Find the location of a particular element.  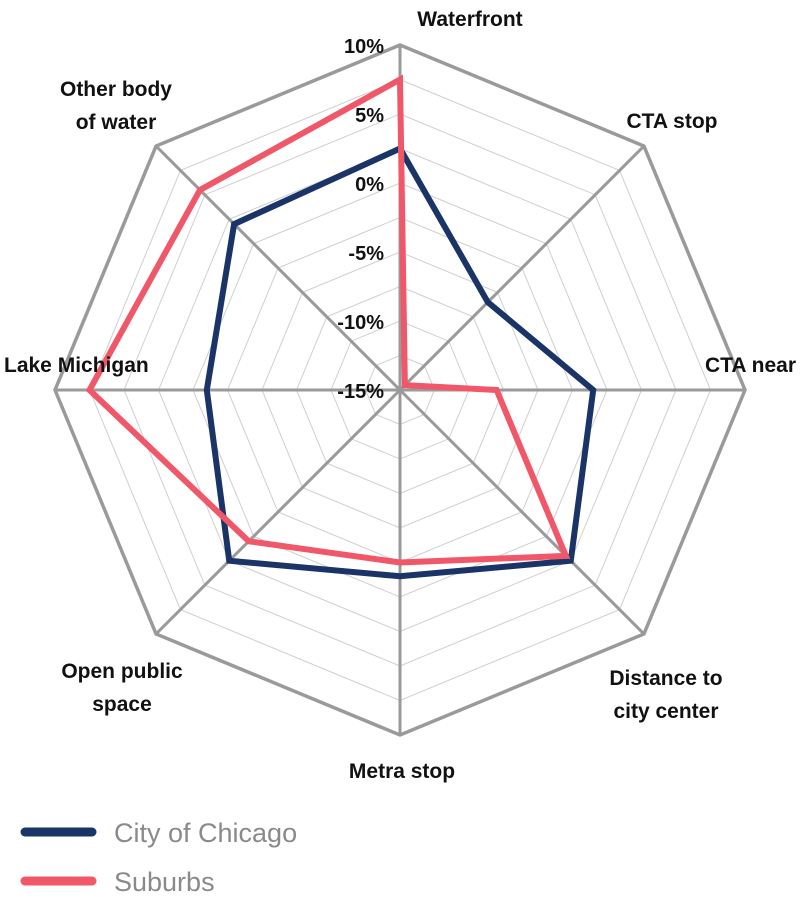

axis-label-lake-michigan: Lake Michigan is located at coordinates (76, 365).